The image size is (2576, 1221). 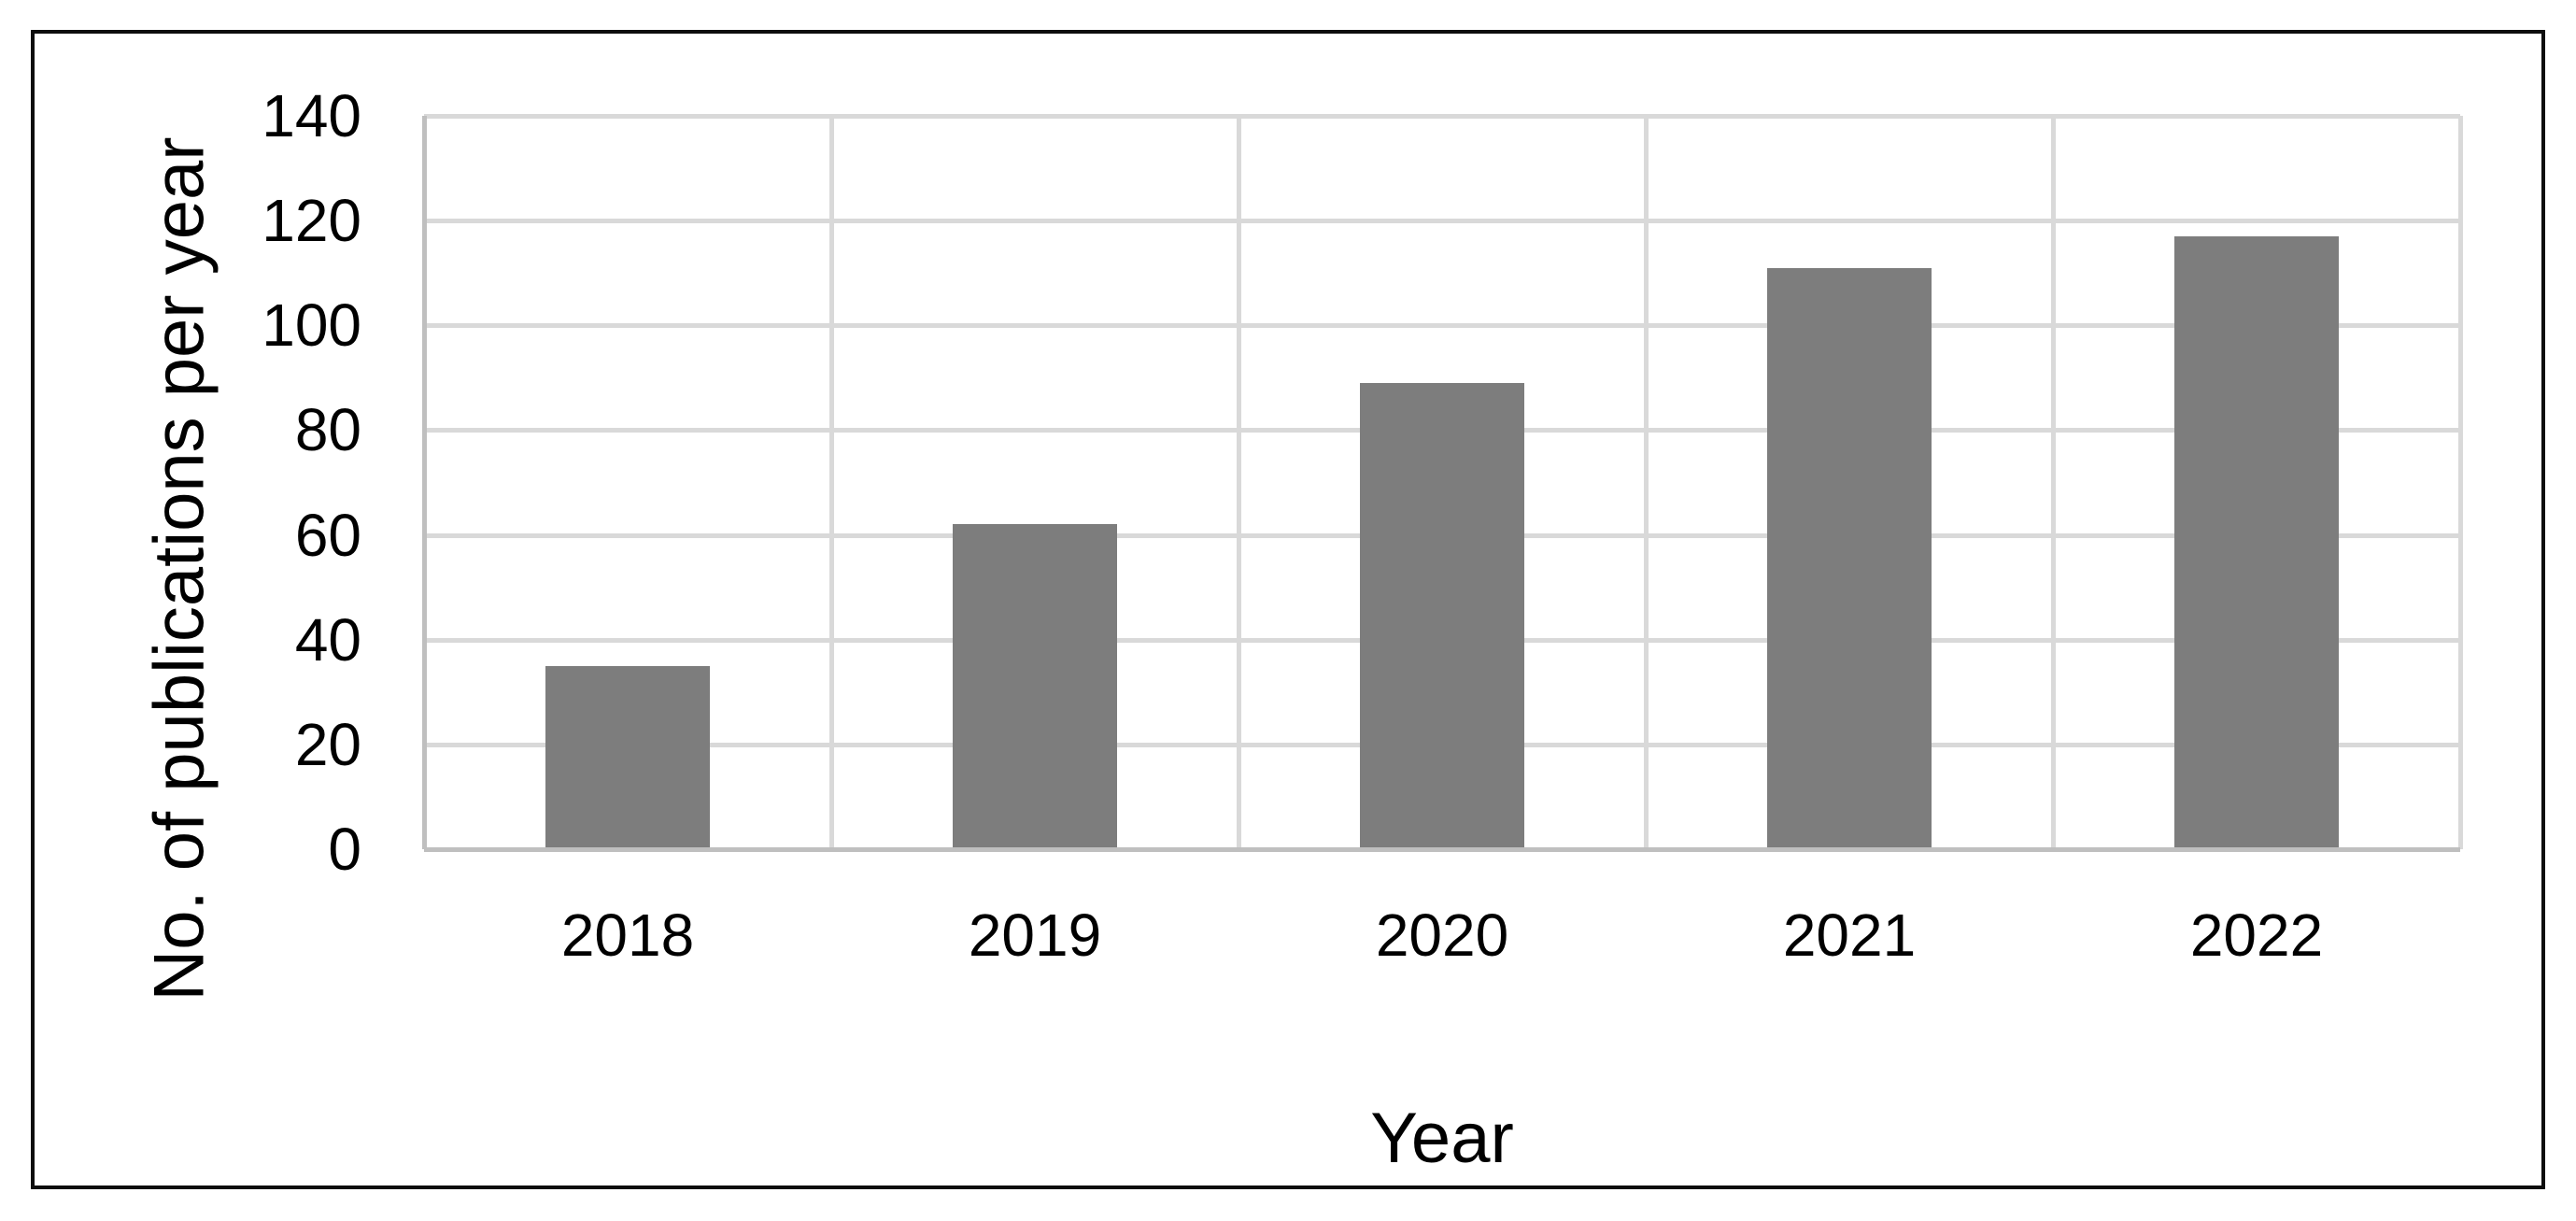 What do you see at coordinates (327, 744) in the screenshot?
I see `y-tick-label-20: 20` at bounding box center [327, 744].